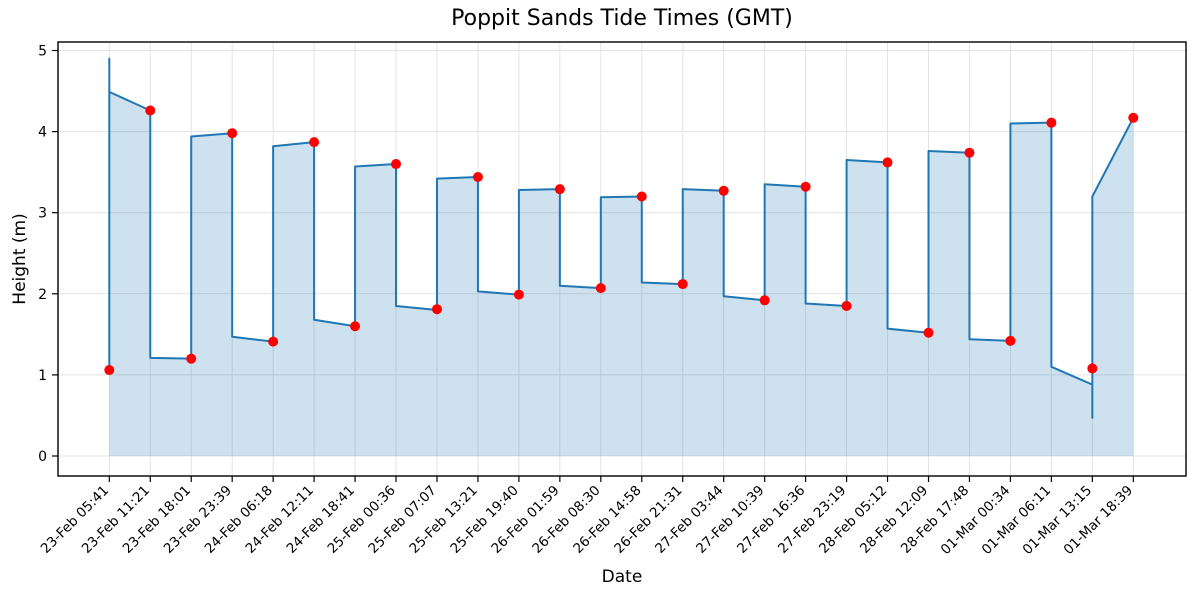 This screenshot has width=1200, height=600. Describe the element at coordinates (42, 295) in the screenshot. I see `y-tick-label: 2` at that location.